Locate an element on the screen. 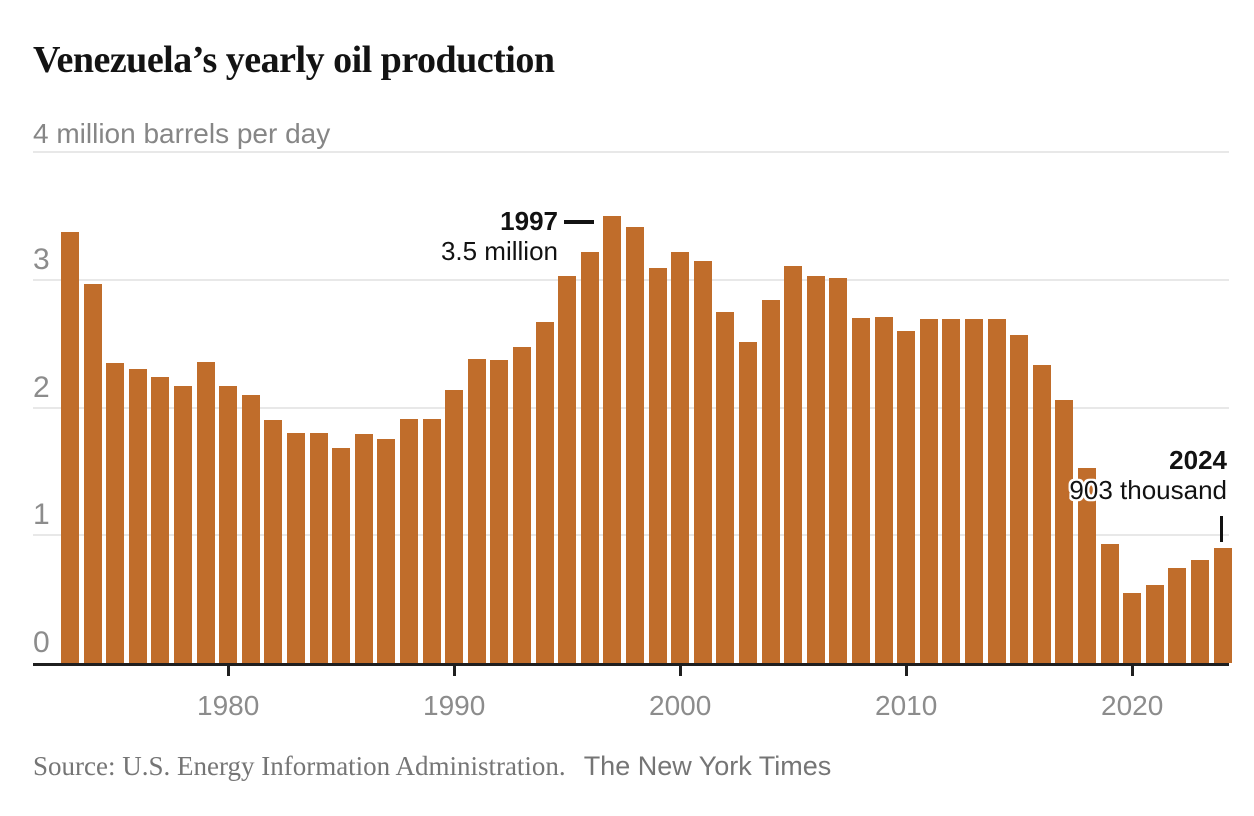 This screenshot has height=816, width=1254. bar-1988 is located at coordinates (409, 541).